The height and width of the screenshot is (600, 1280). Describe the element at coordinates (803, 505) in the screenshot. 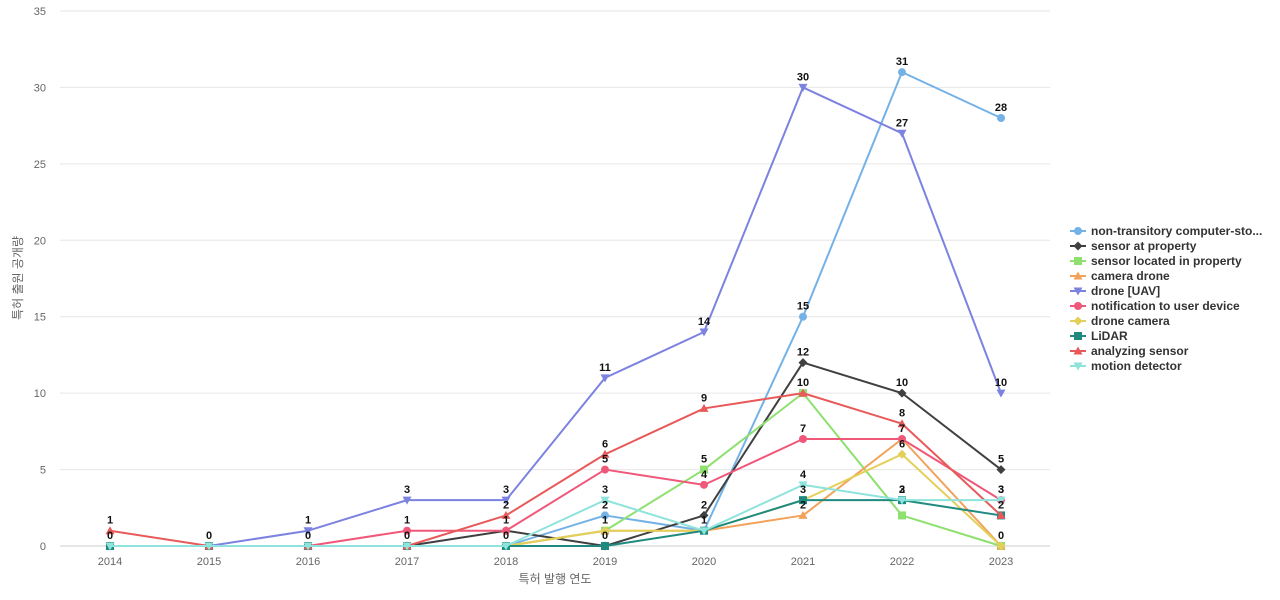

I see `data-label: 2` at that location.